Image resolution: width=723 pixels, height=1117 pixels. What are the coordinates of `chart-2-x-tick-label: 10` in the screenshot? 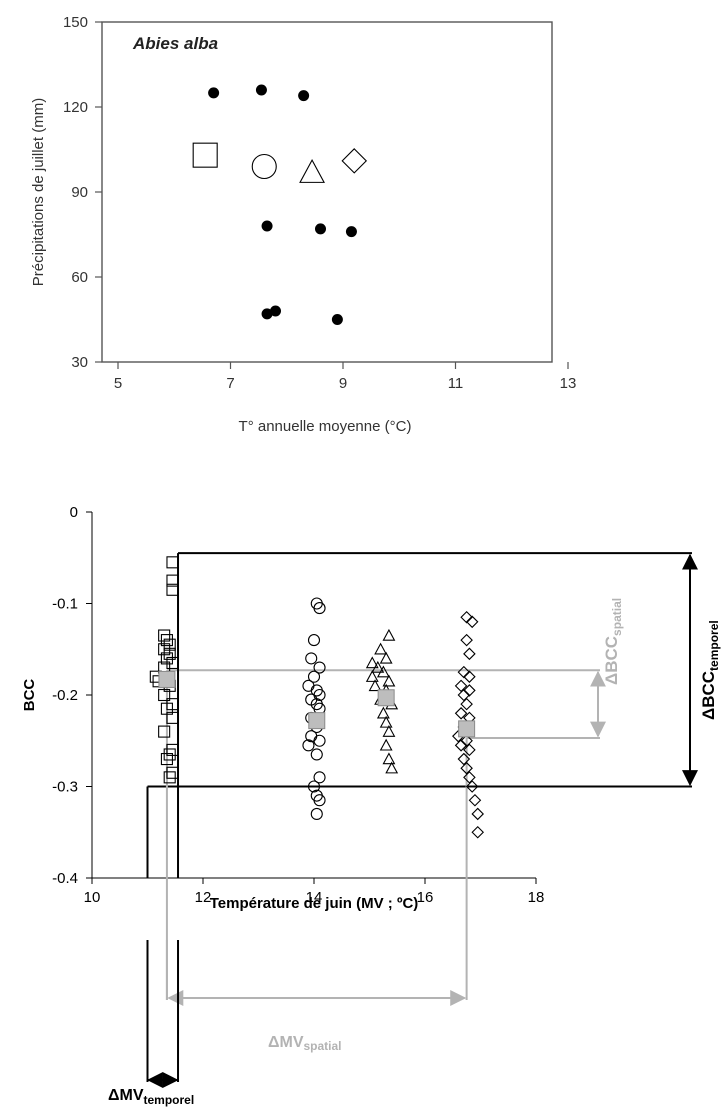 It's located at (92, 897).